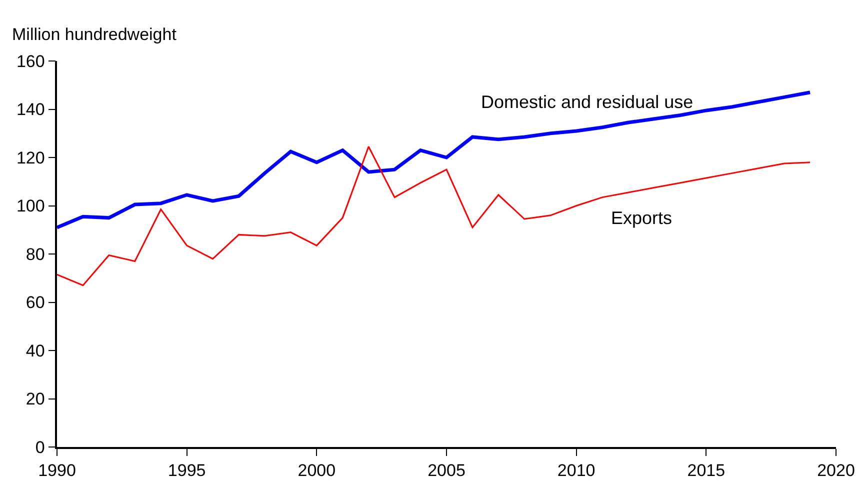  Describe the element at coordinates (836, 470) in the screenshot. I see `x-tick-label: 2020` at that location.